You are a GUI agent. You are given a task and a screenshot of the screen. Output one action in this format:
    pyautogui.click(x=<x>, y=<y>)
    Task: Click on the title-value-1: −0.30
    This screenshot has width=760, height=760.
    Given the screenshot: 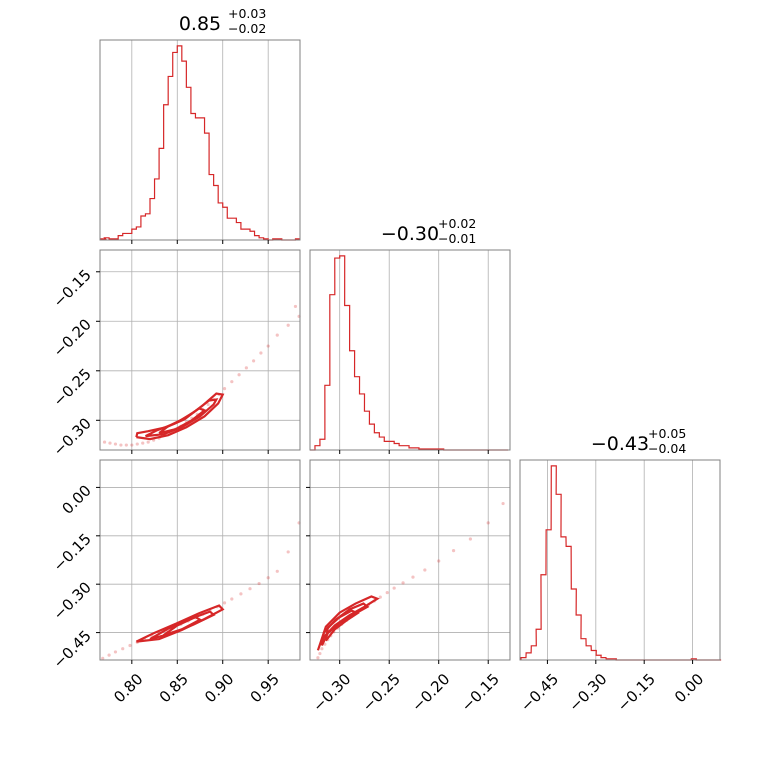 What is the action you would take?
    pyautogui.click(x=410, y=234)
    